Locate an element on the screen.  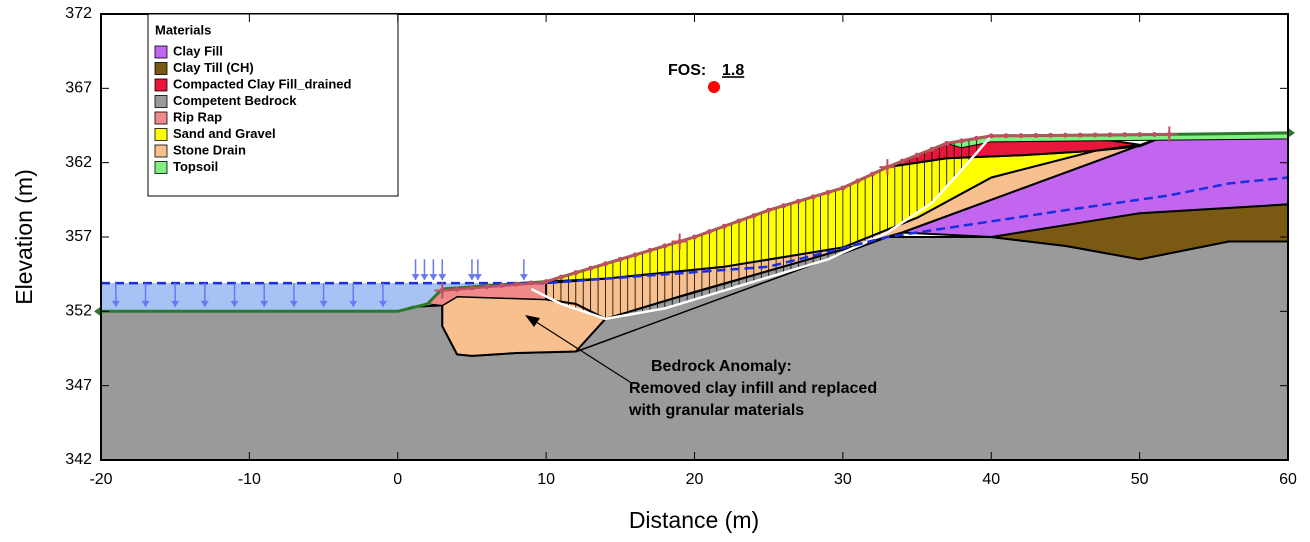
fos-value: 1.8 is located at coordinates (733, 70).